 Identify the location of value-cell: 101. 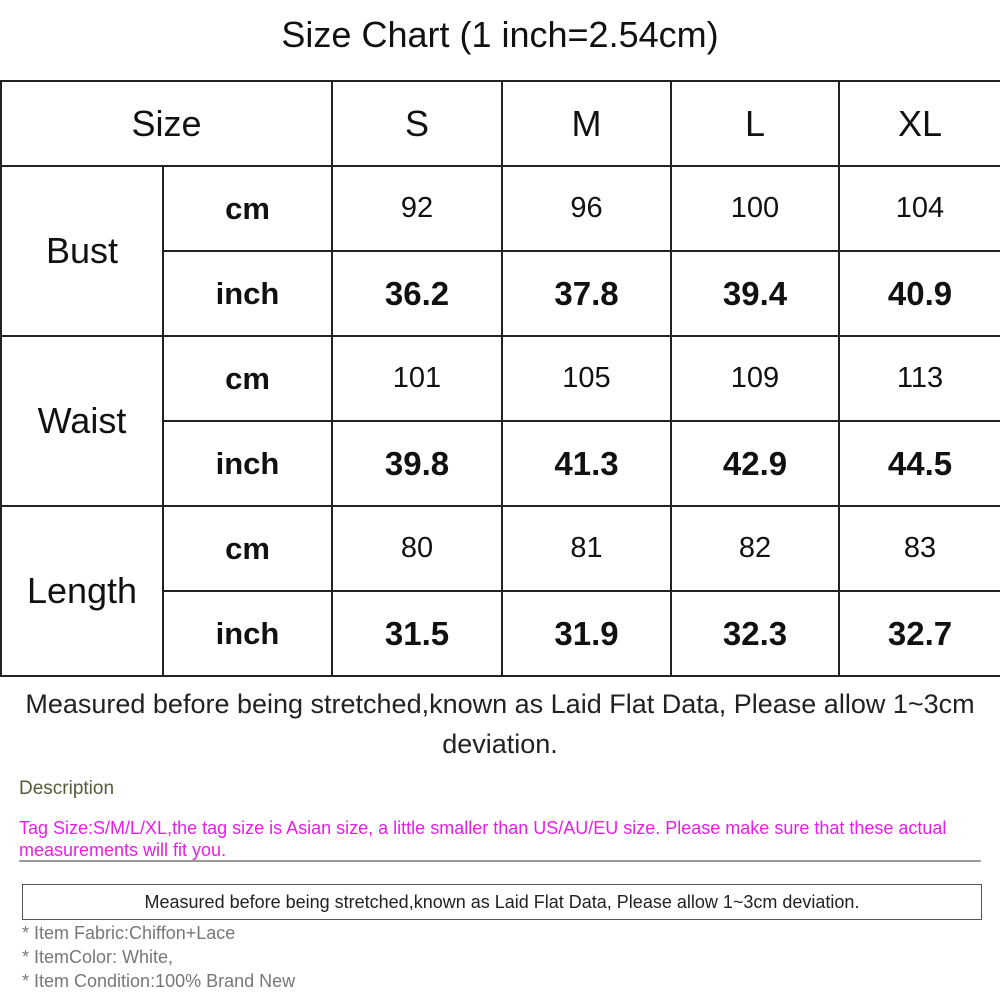
(417, 378).